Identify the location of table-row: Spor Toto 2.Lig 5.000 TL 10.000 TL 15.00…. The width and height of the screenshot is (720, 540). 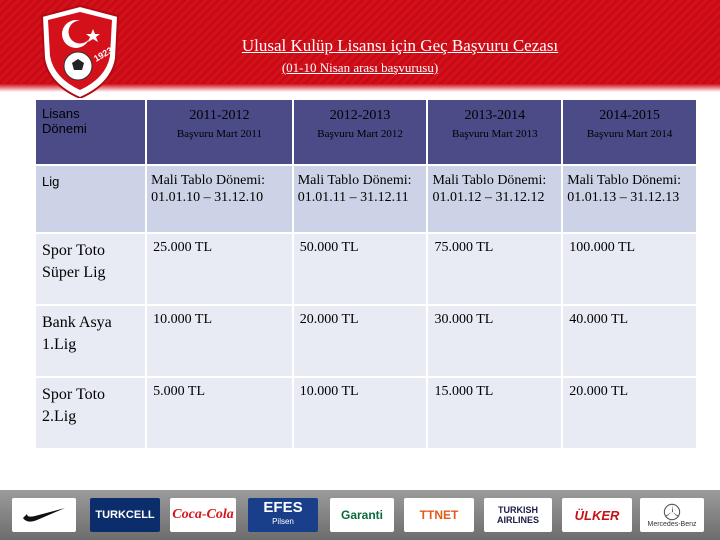
(366, 413).